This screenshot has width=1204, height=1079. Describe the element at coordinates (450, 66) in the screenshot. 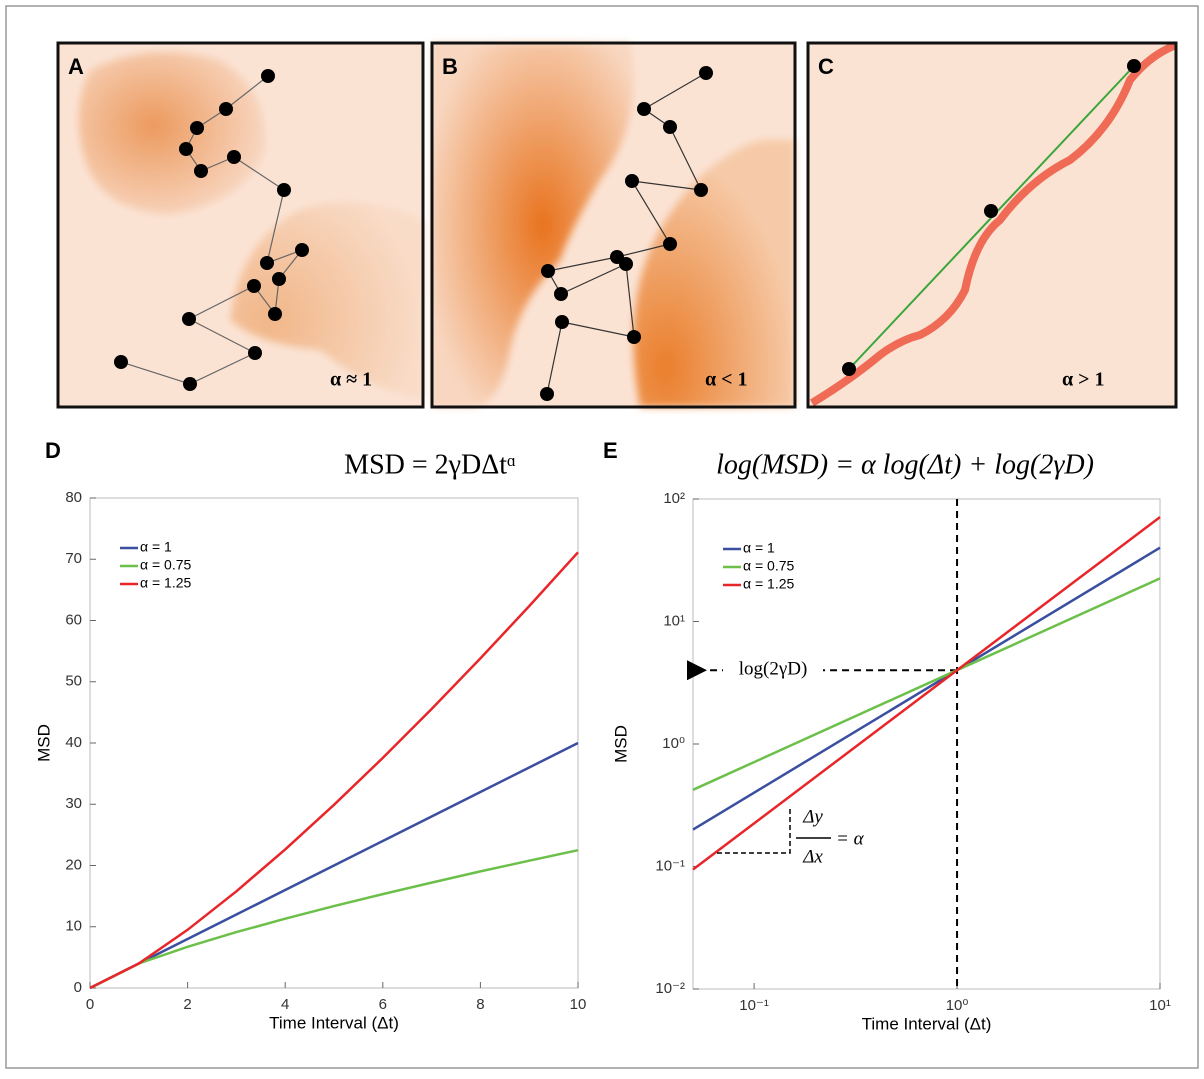

I see `panel-label: B` at that location.